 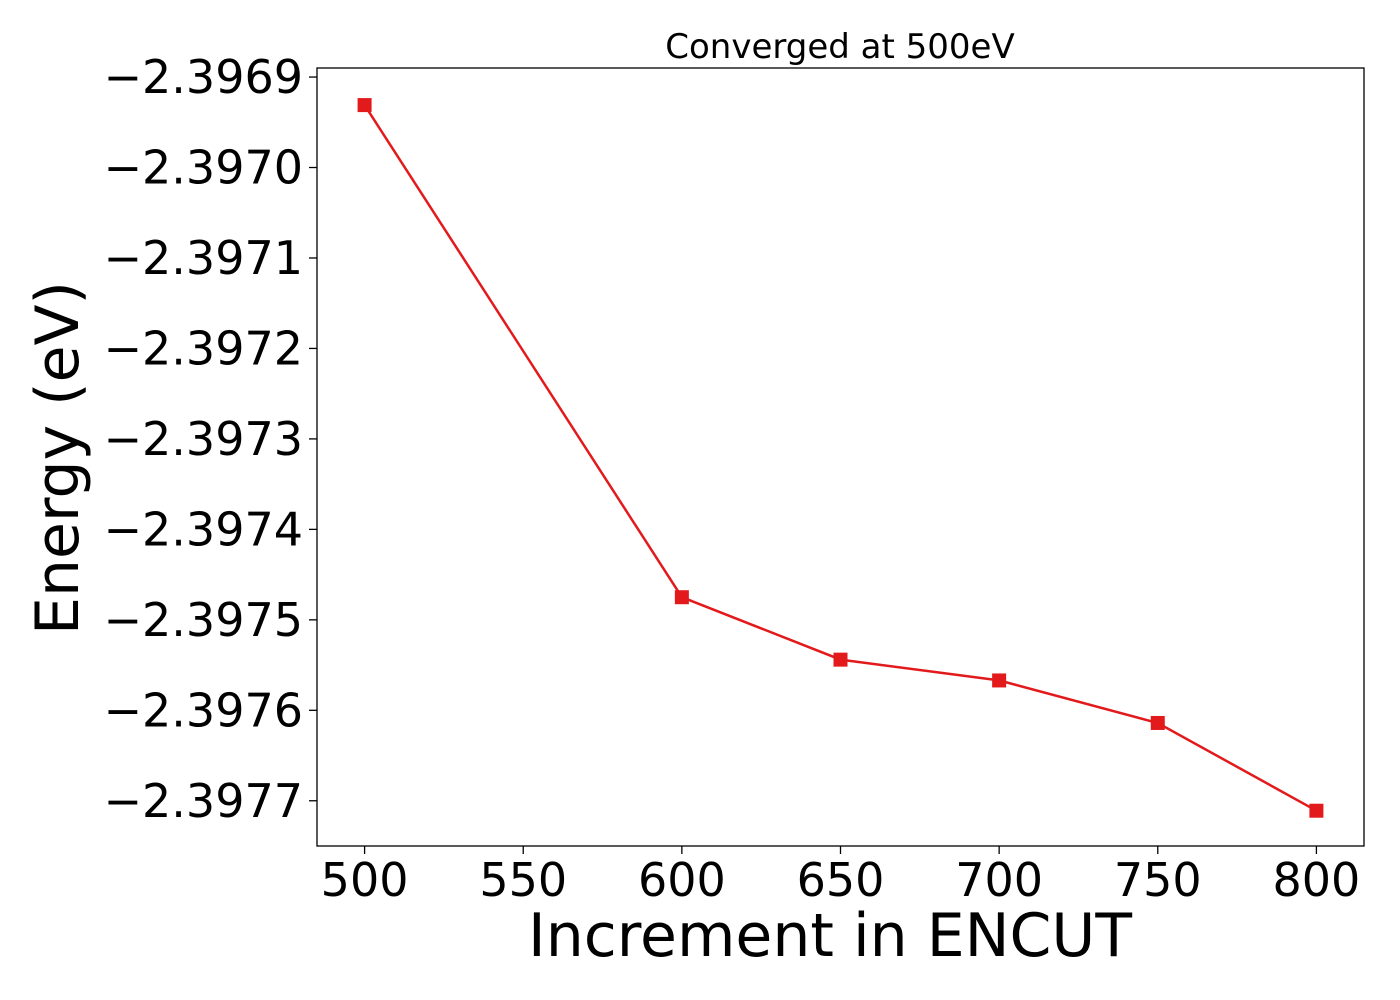 I want to click on x-tick-label: 700, so click(x=999, y=880).